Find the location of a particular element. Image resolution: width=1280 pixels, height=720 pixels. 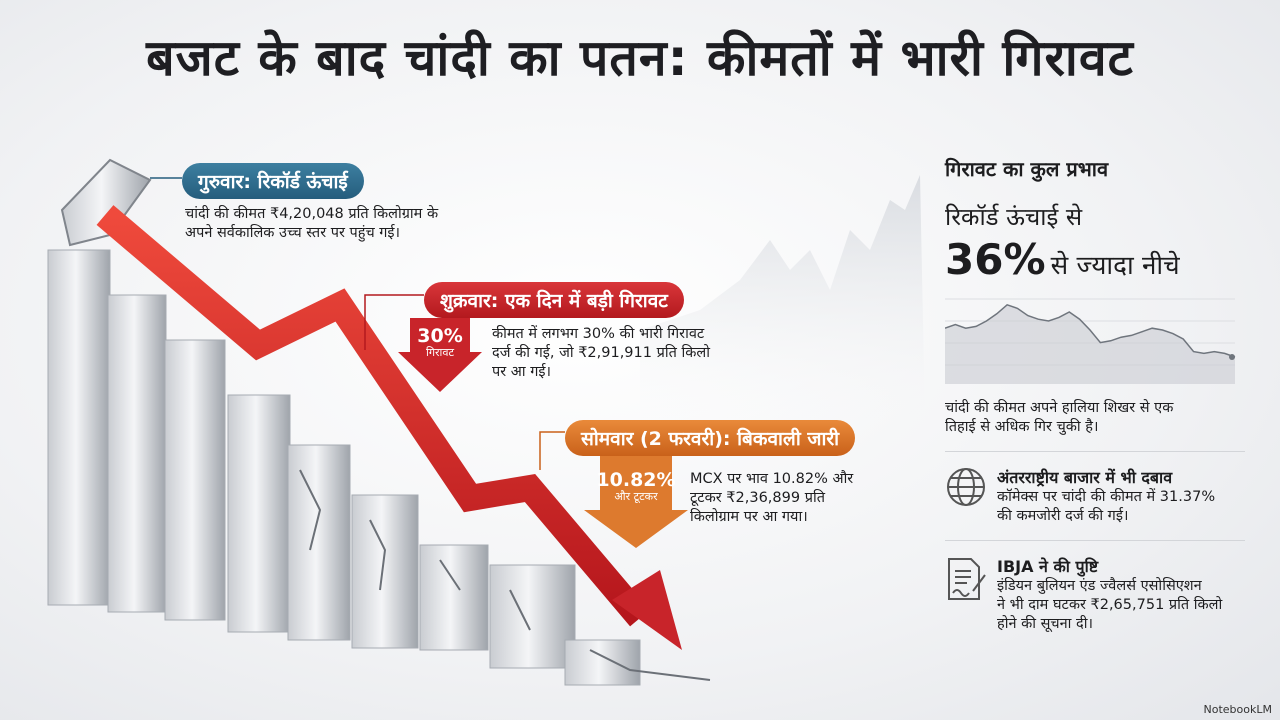

ibja-text: ने भी दाम घटकर ₹2,65,751 प्रति किलो is located at coordinates (1110, 605).